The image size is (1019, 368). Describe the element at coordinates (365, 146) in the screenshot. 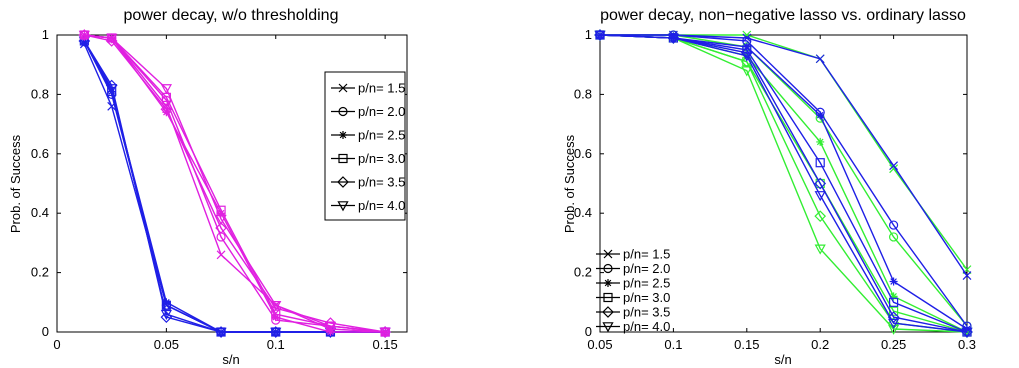

I see `legend-box` at that location.